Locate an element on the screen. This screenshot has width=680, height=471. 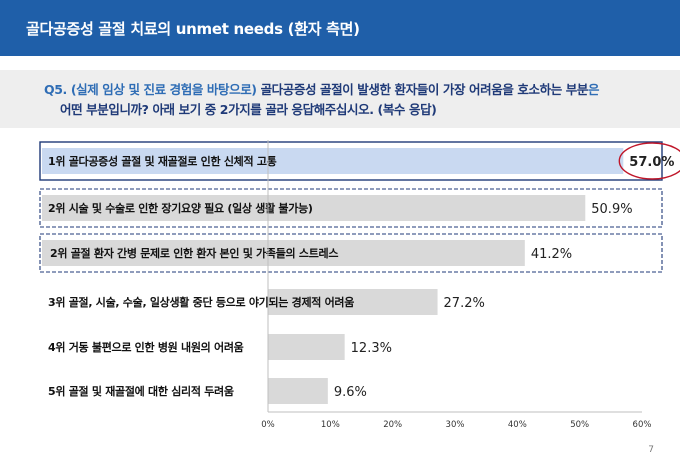
question-prefix: Q5. (실제 임상 및 진료 경험을 바탕으로) is located at coordinates (150, 89).